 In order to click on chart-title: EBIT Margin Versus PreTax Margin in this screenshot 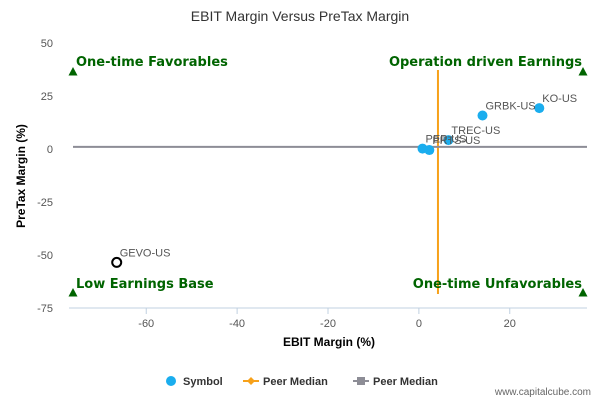, I will do `click(300, 16)`.